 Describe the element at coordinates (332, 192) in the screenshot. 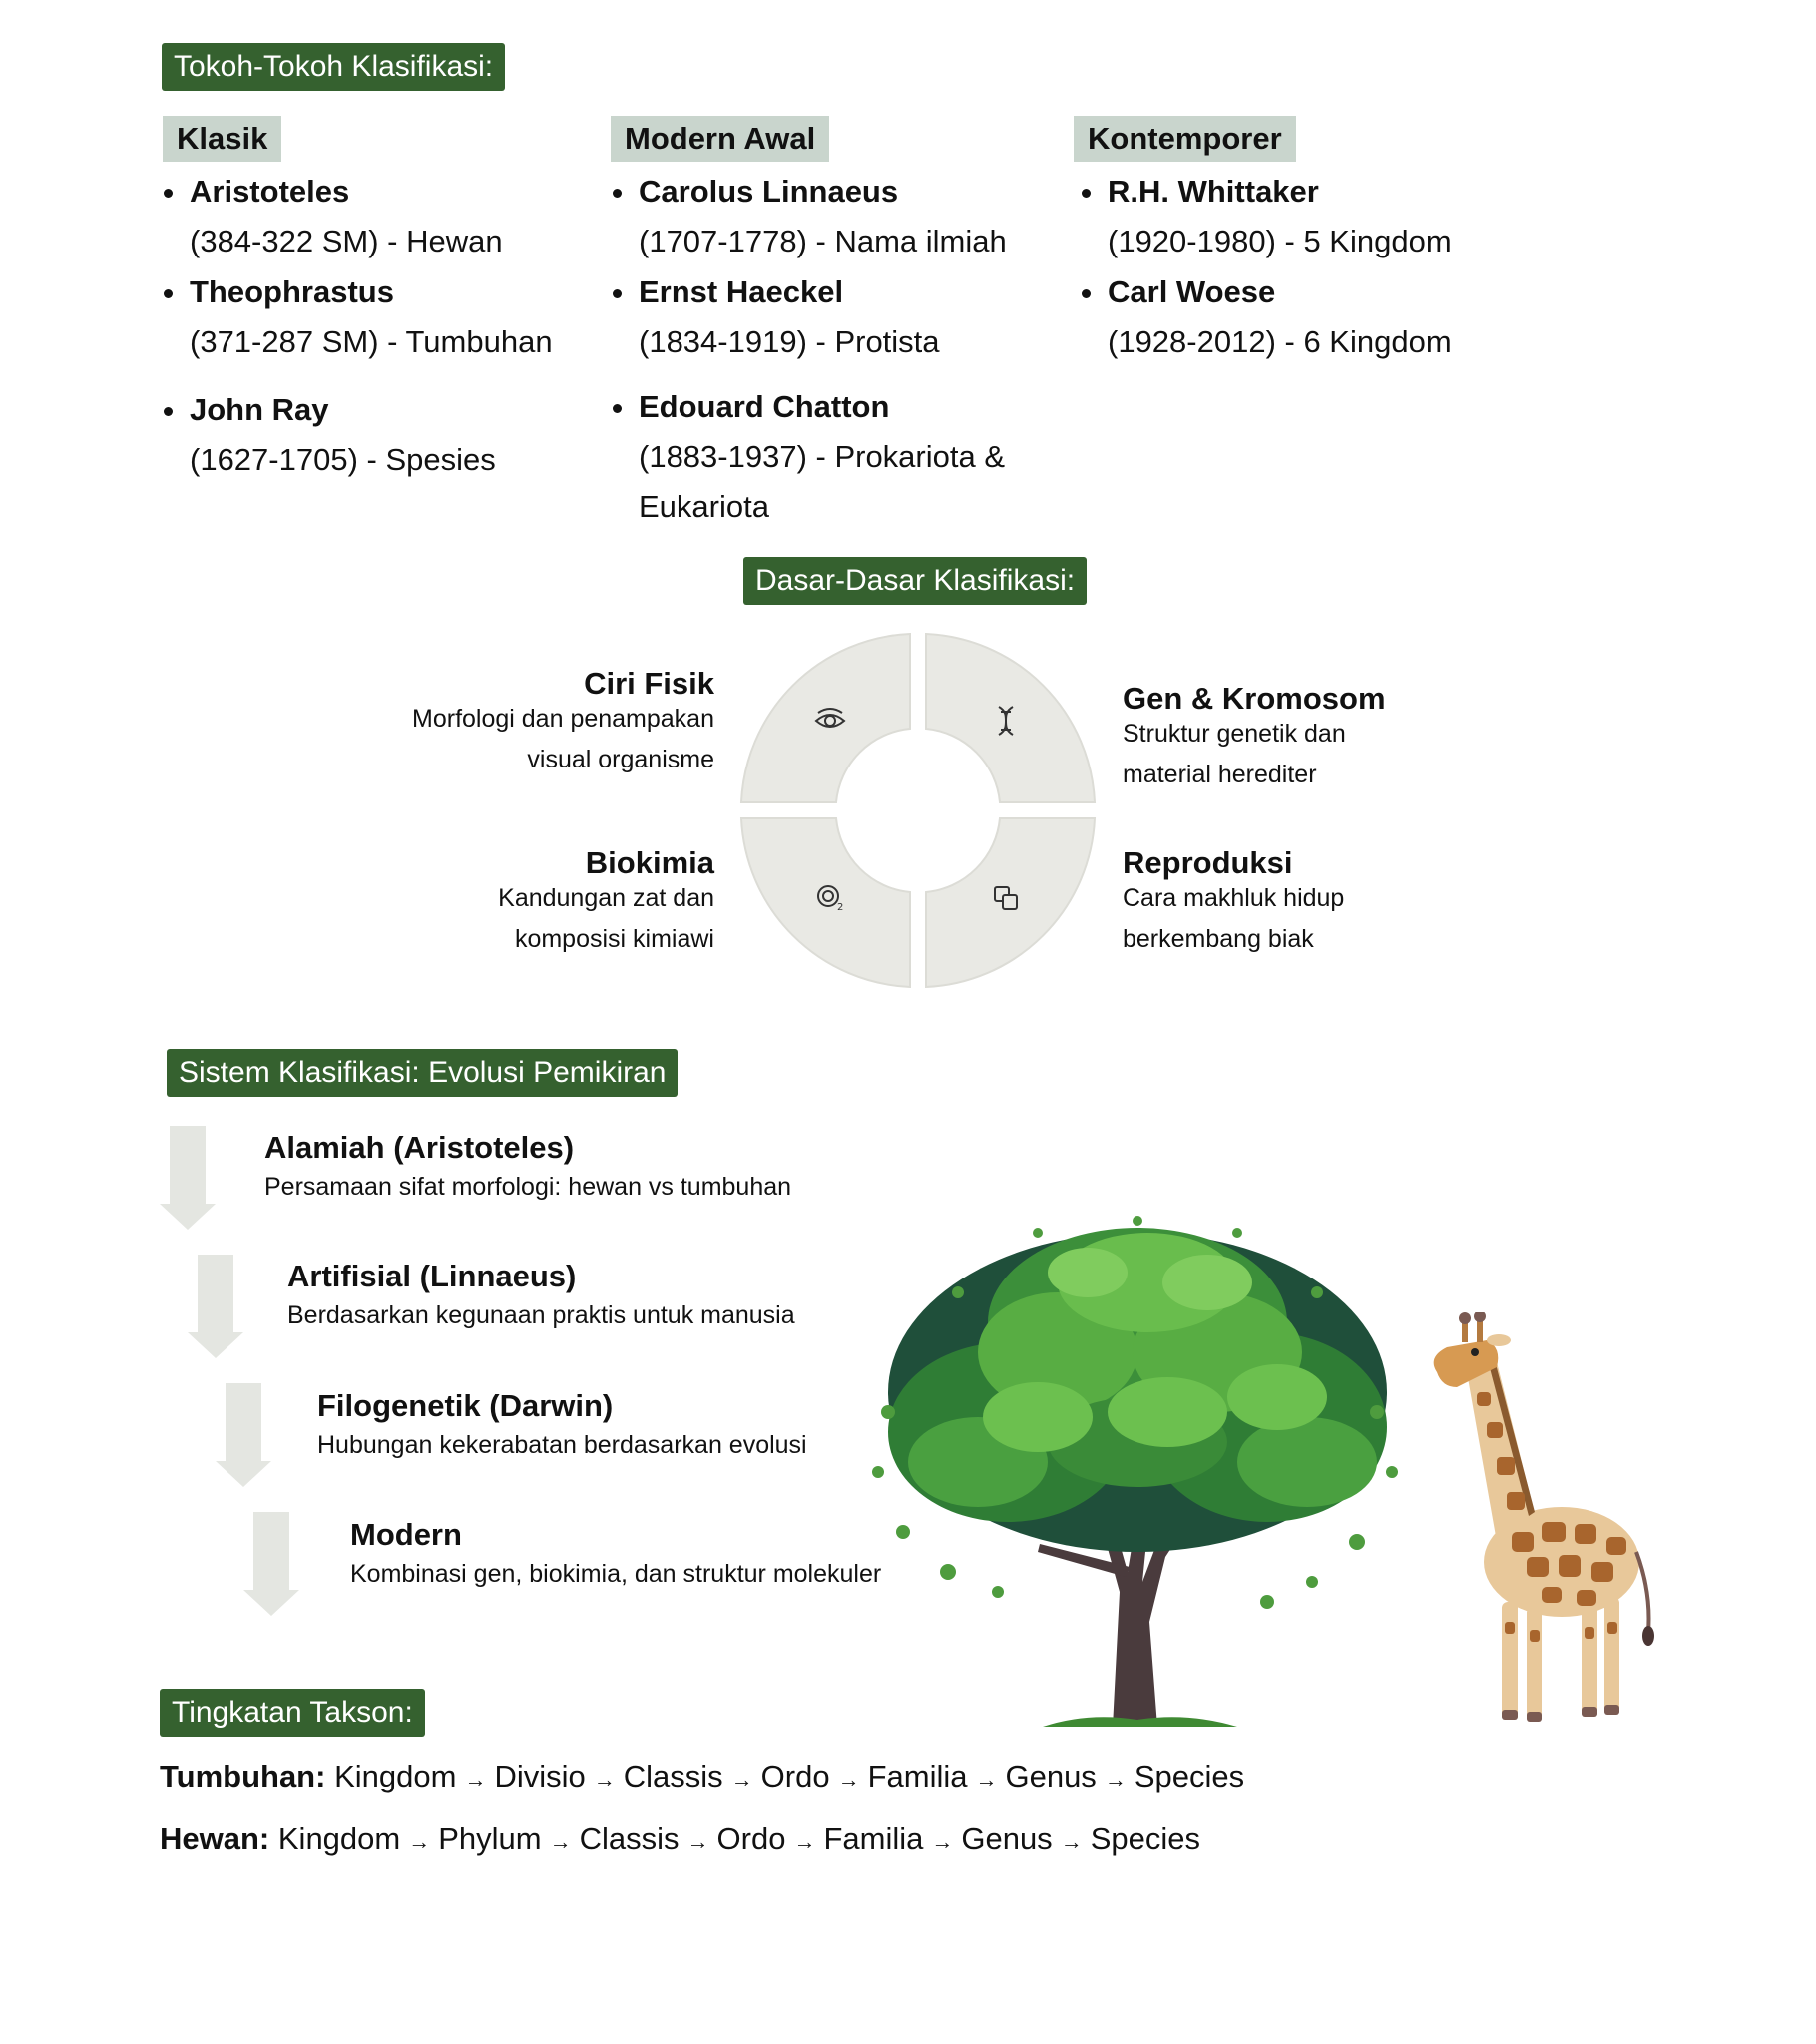

I see `person-name: Aristoteles` at that location.